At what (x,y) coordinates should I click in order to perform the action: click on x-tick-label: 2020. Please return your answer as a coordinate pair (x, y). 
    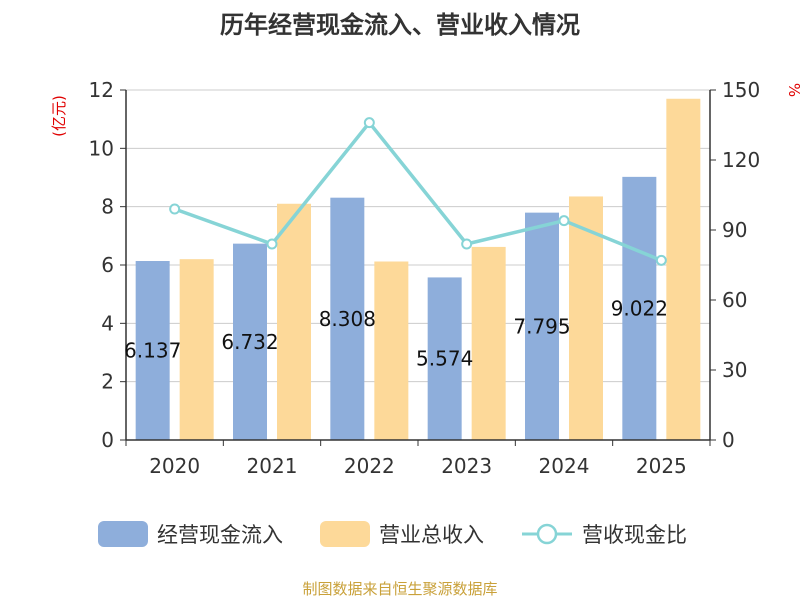
    Looking at the image, I should click on (174, 466).